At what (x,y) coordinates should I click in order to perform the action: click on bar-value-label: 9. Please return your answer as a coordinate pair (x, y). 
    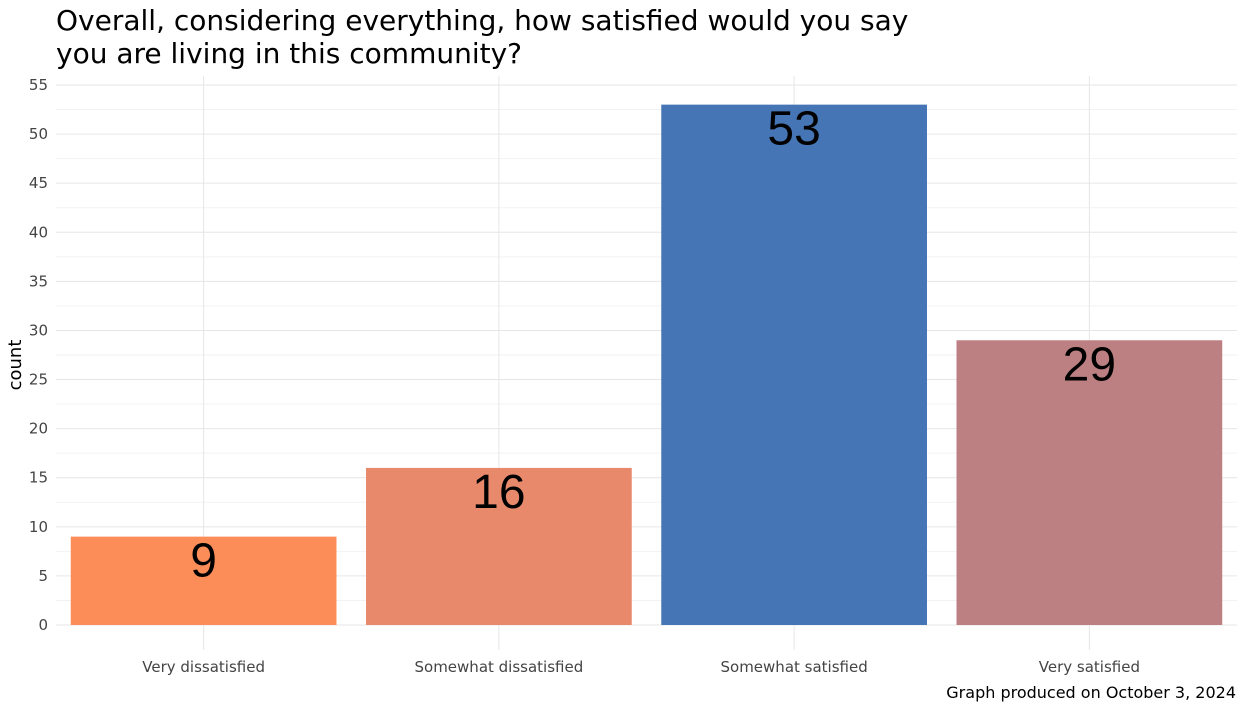
    Looking at the image, I should click on (203, 561).